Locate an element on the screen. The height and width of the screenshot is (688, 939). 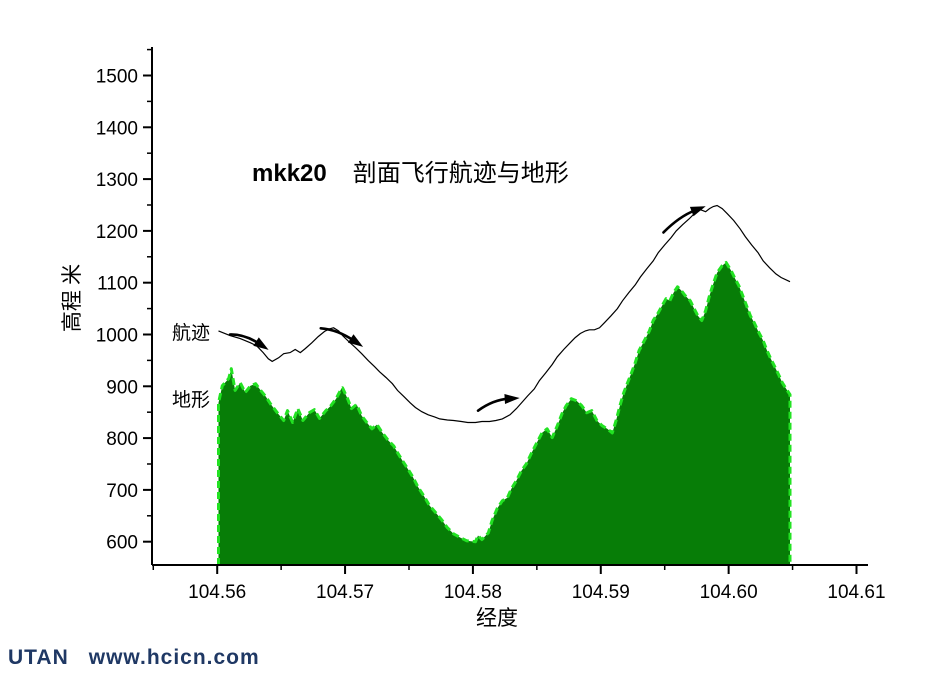
chart-title: mkk20 剖面飞行航迹与地形 is located at coordinates (410, 170).